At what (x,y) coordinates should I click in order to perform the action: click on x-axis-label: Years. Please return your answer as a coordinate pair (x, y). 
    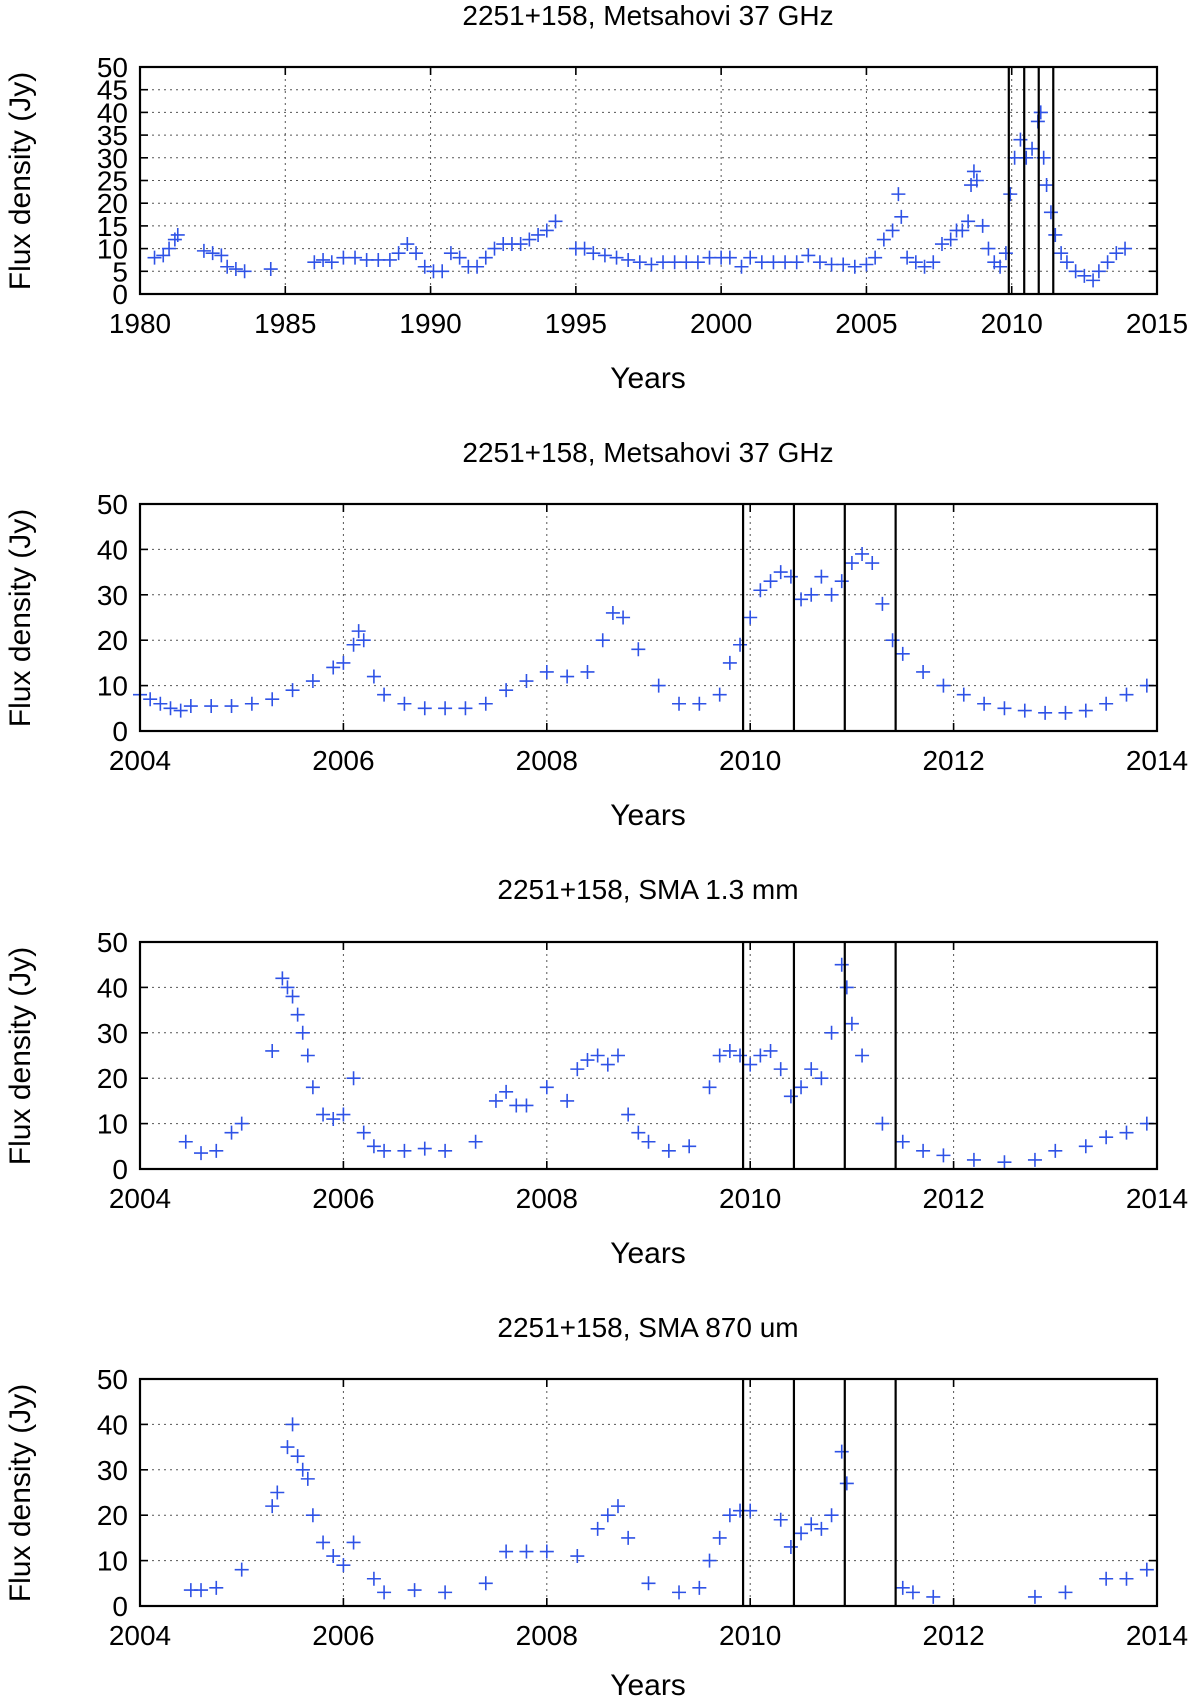
    Looking at the image, I should click on (648, 378).